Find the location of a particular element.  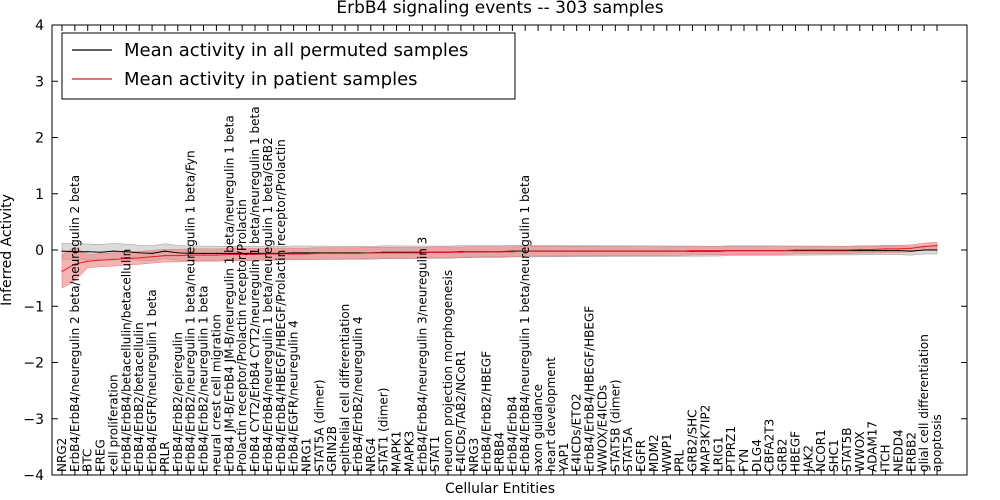

entity-label: E4ICDs/ETO2 is located at coordinates (577, 432).